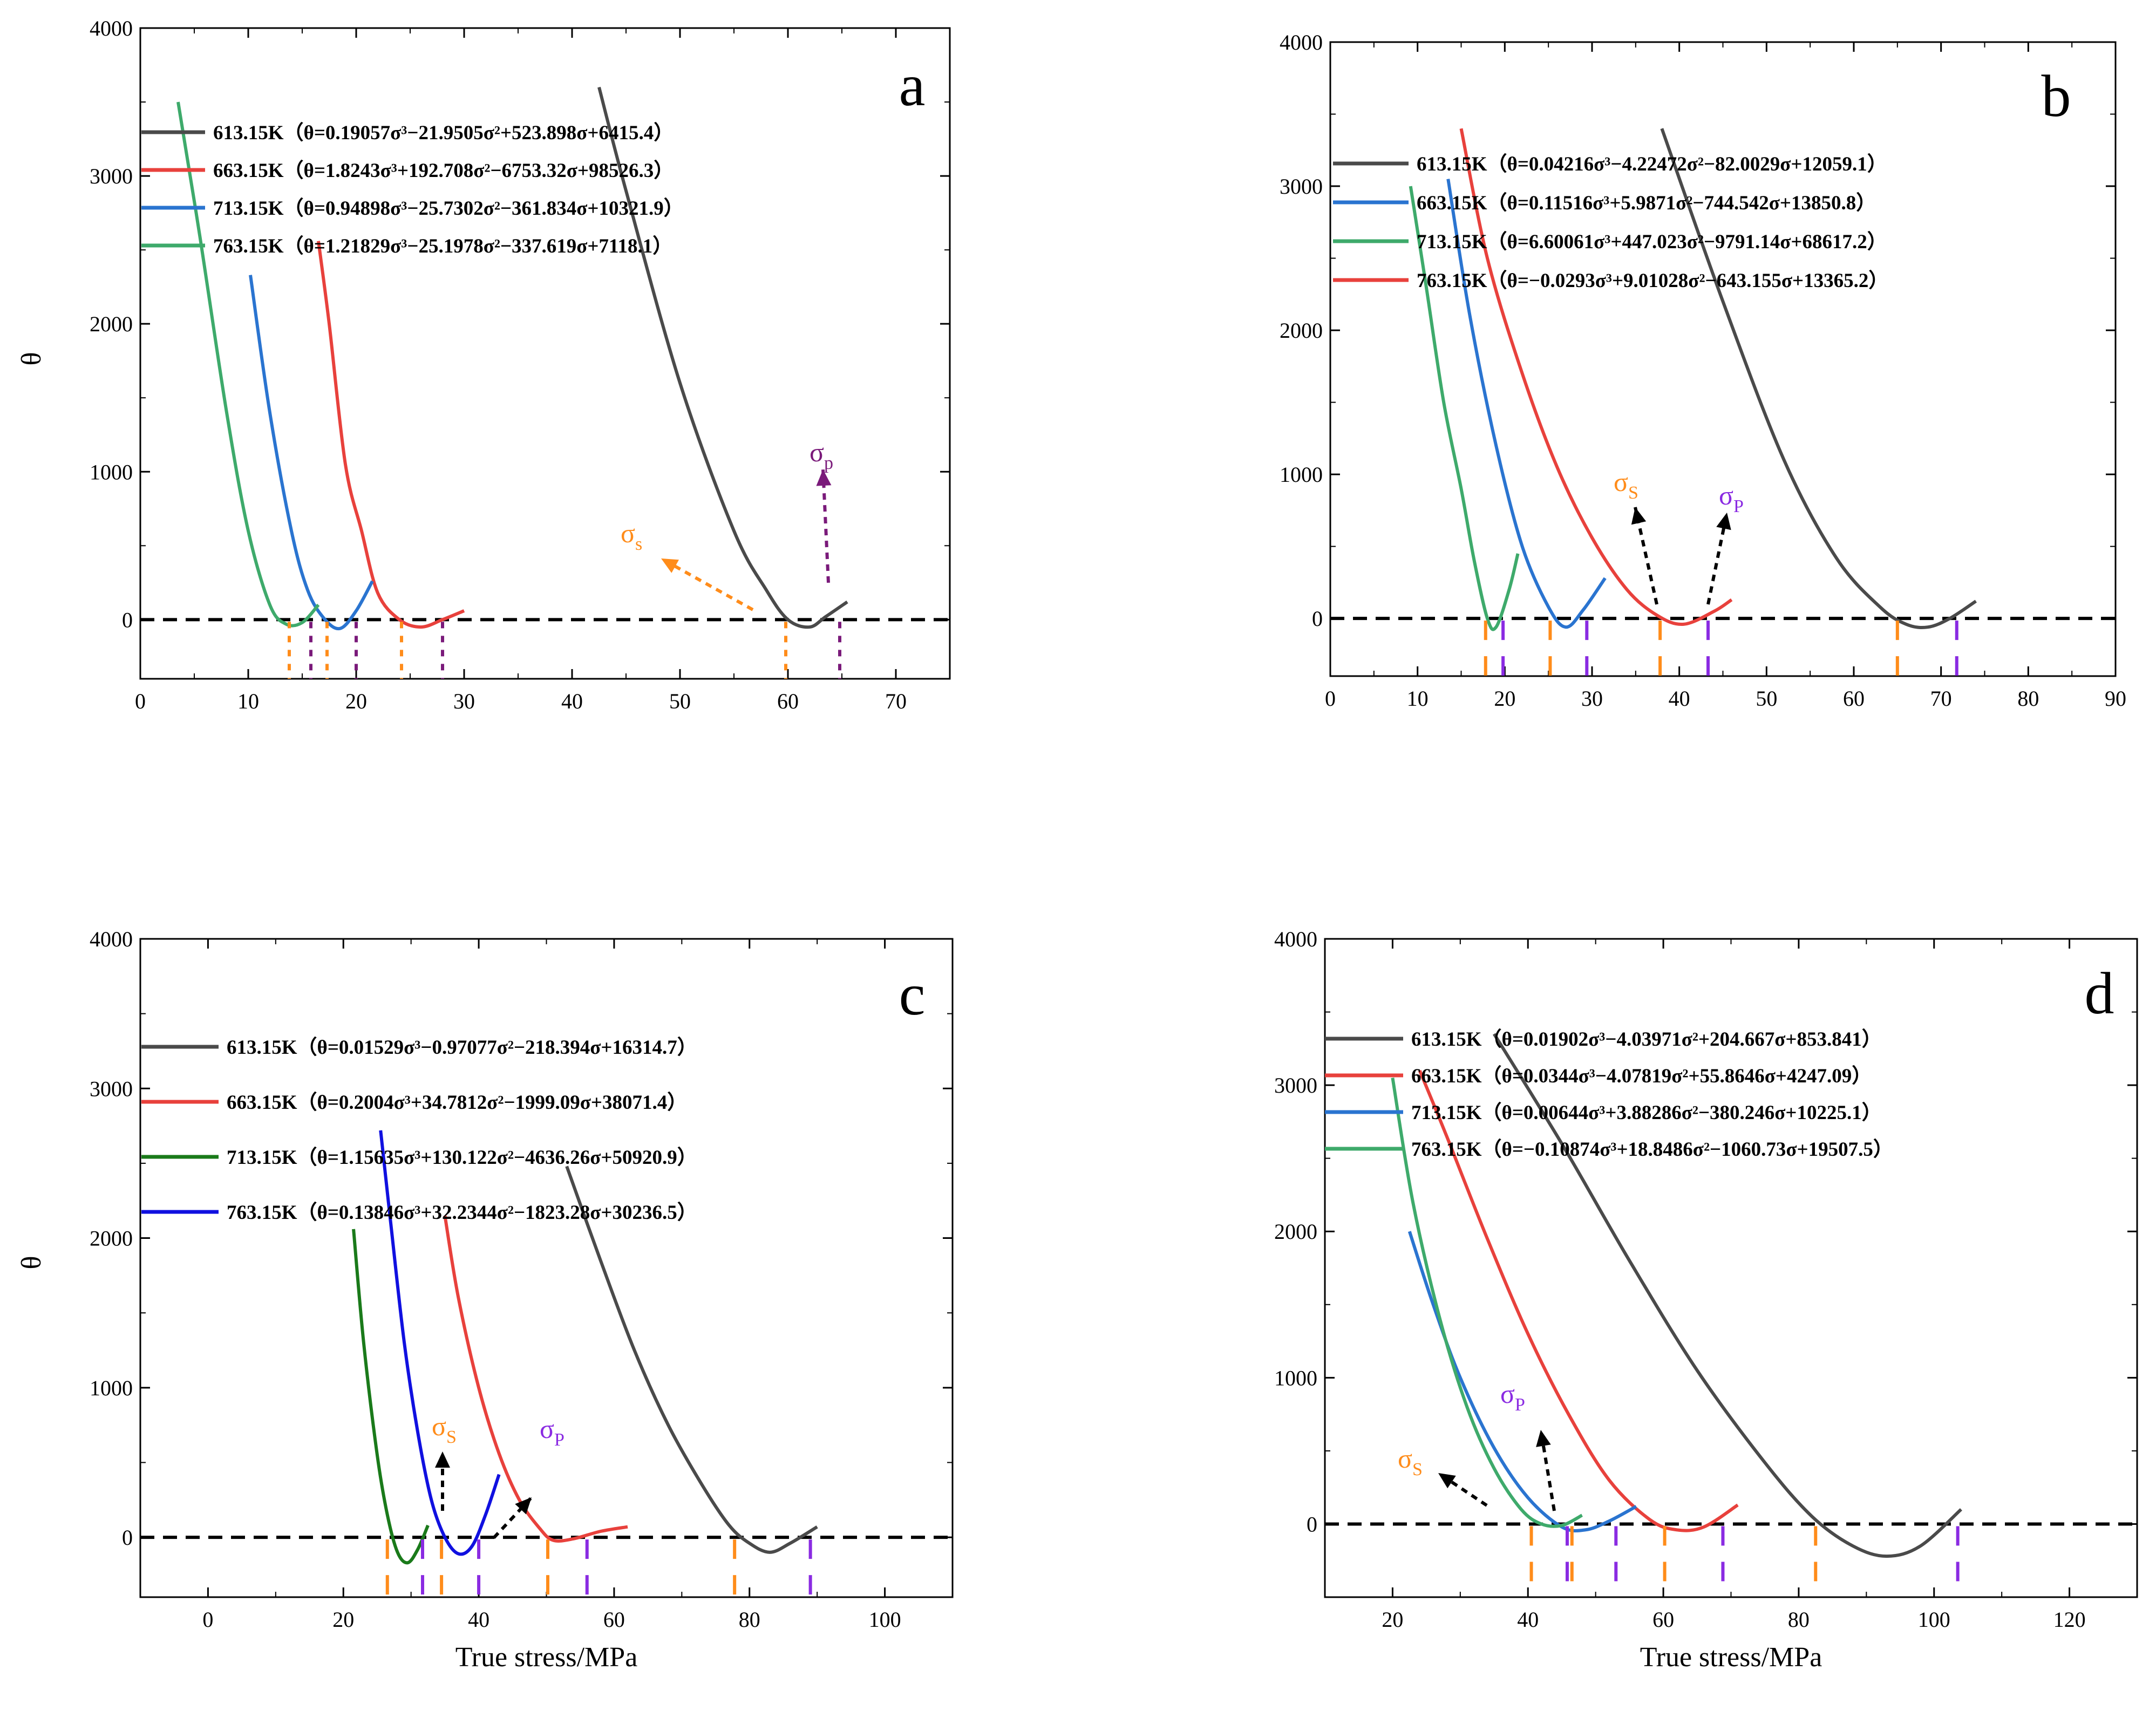 The width and height of the screenshot is (2156, 1711). Describe the element at coordinates (2056, 96) in the screenshot. I see `panel-label: b` at that location.